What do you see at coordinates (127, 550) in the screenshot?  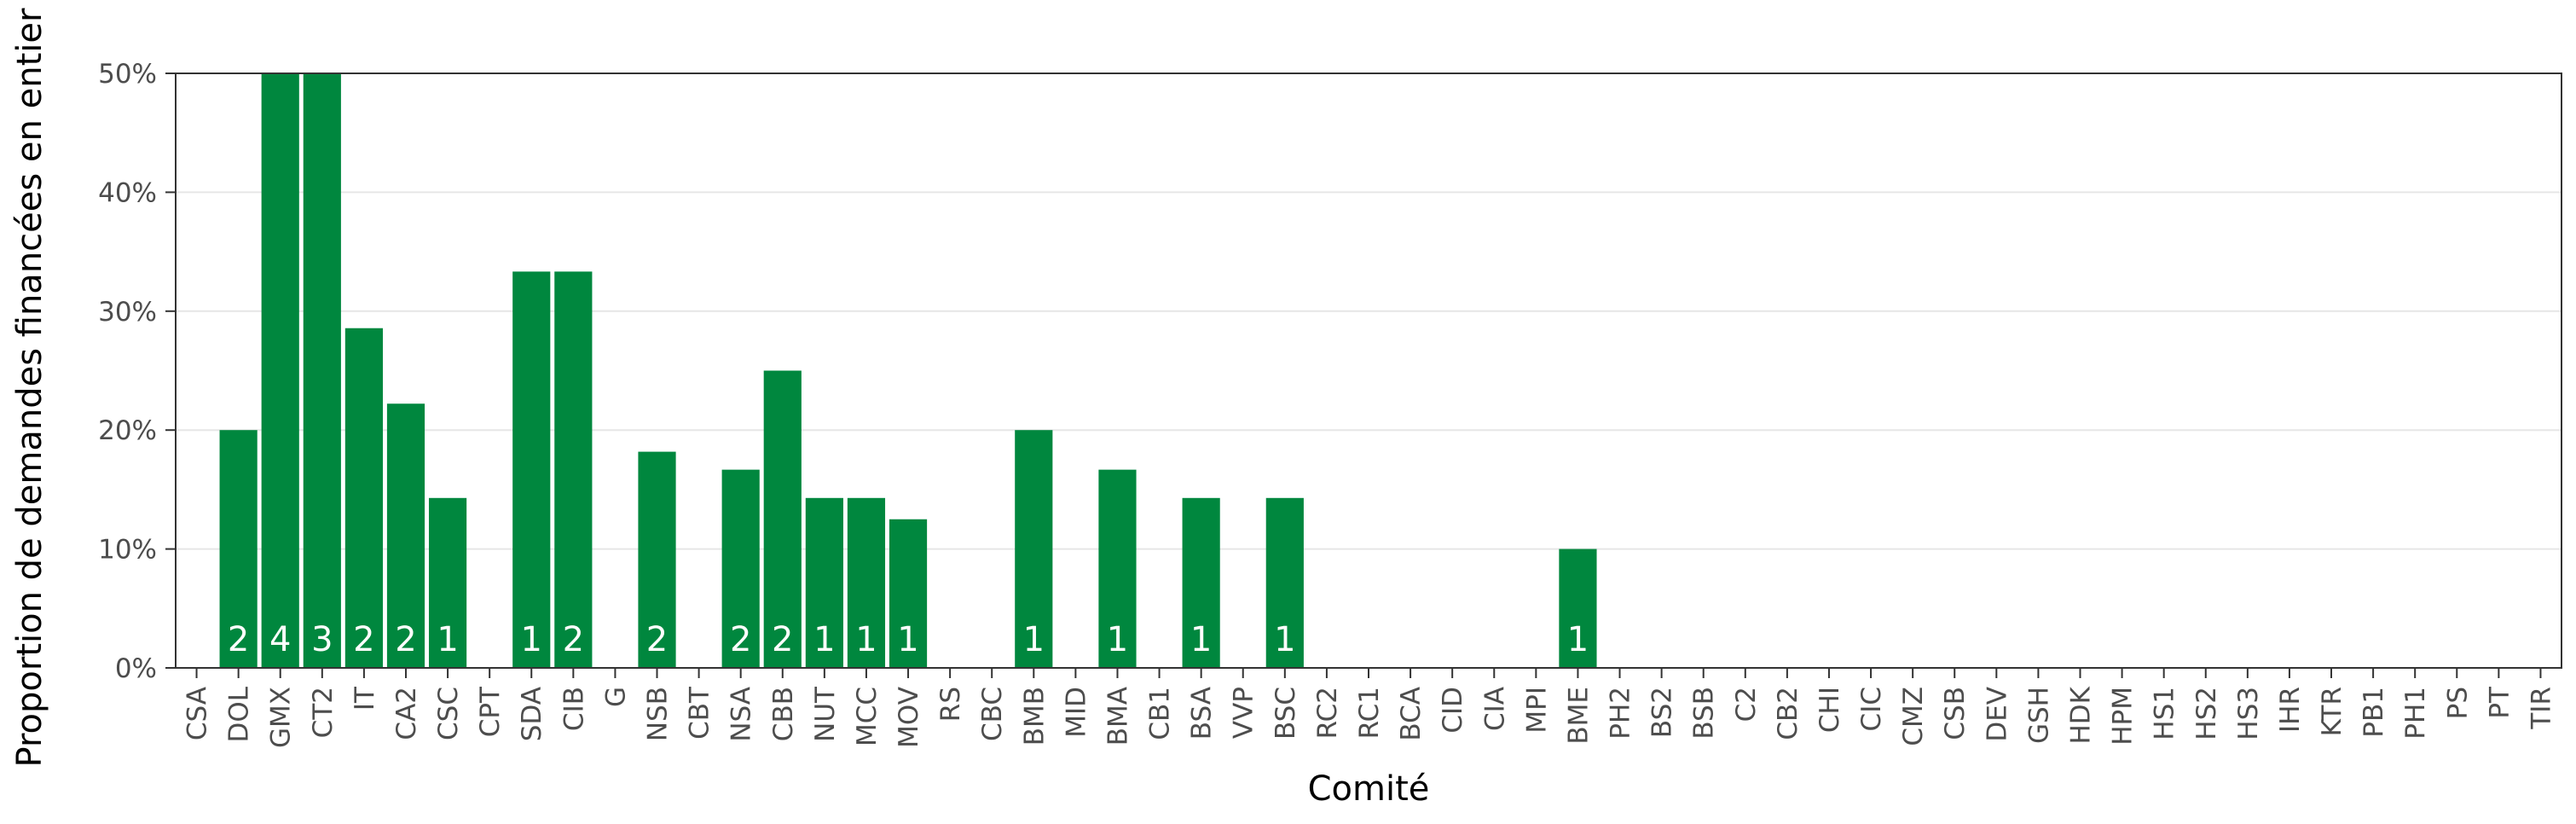 I see `y-tick-label: 10%` at bounding box center [127, 550].